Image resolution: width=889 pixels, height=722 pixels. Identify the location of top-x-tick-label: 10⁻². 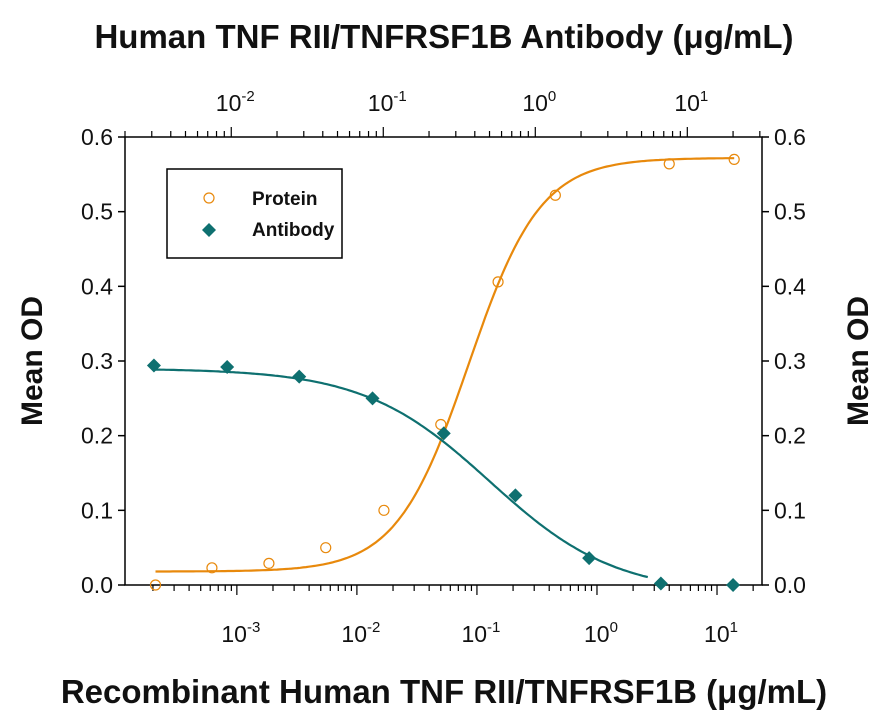
(235, 102).